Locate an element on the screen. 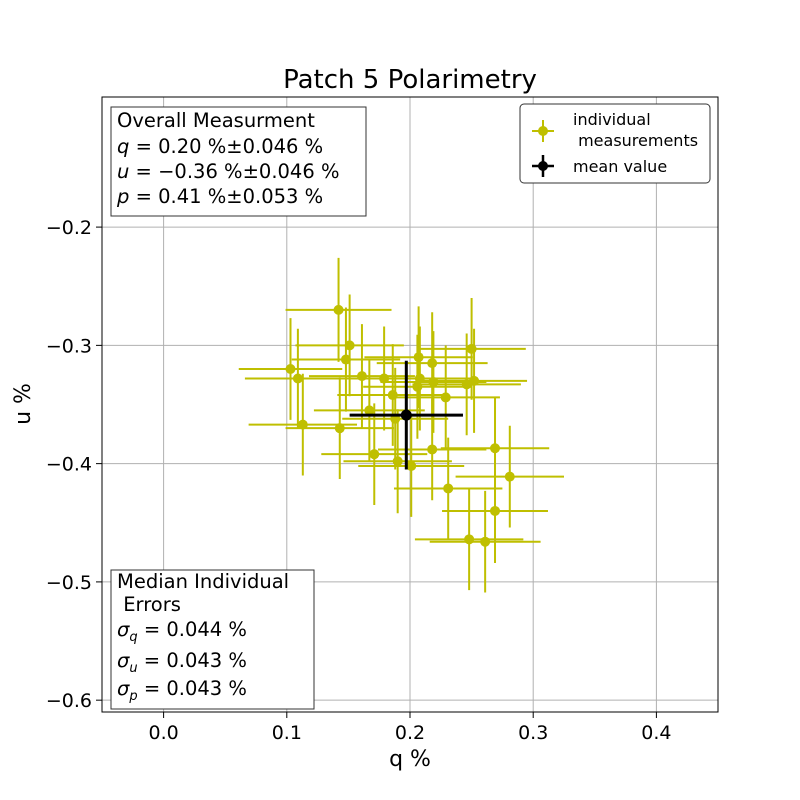  median-title-line1: Median Individual is located at coordinates (203, 581).